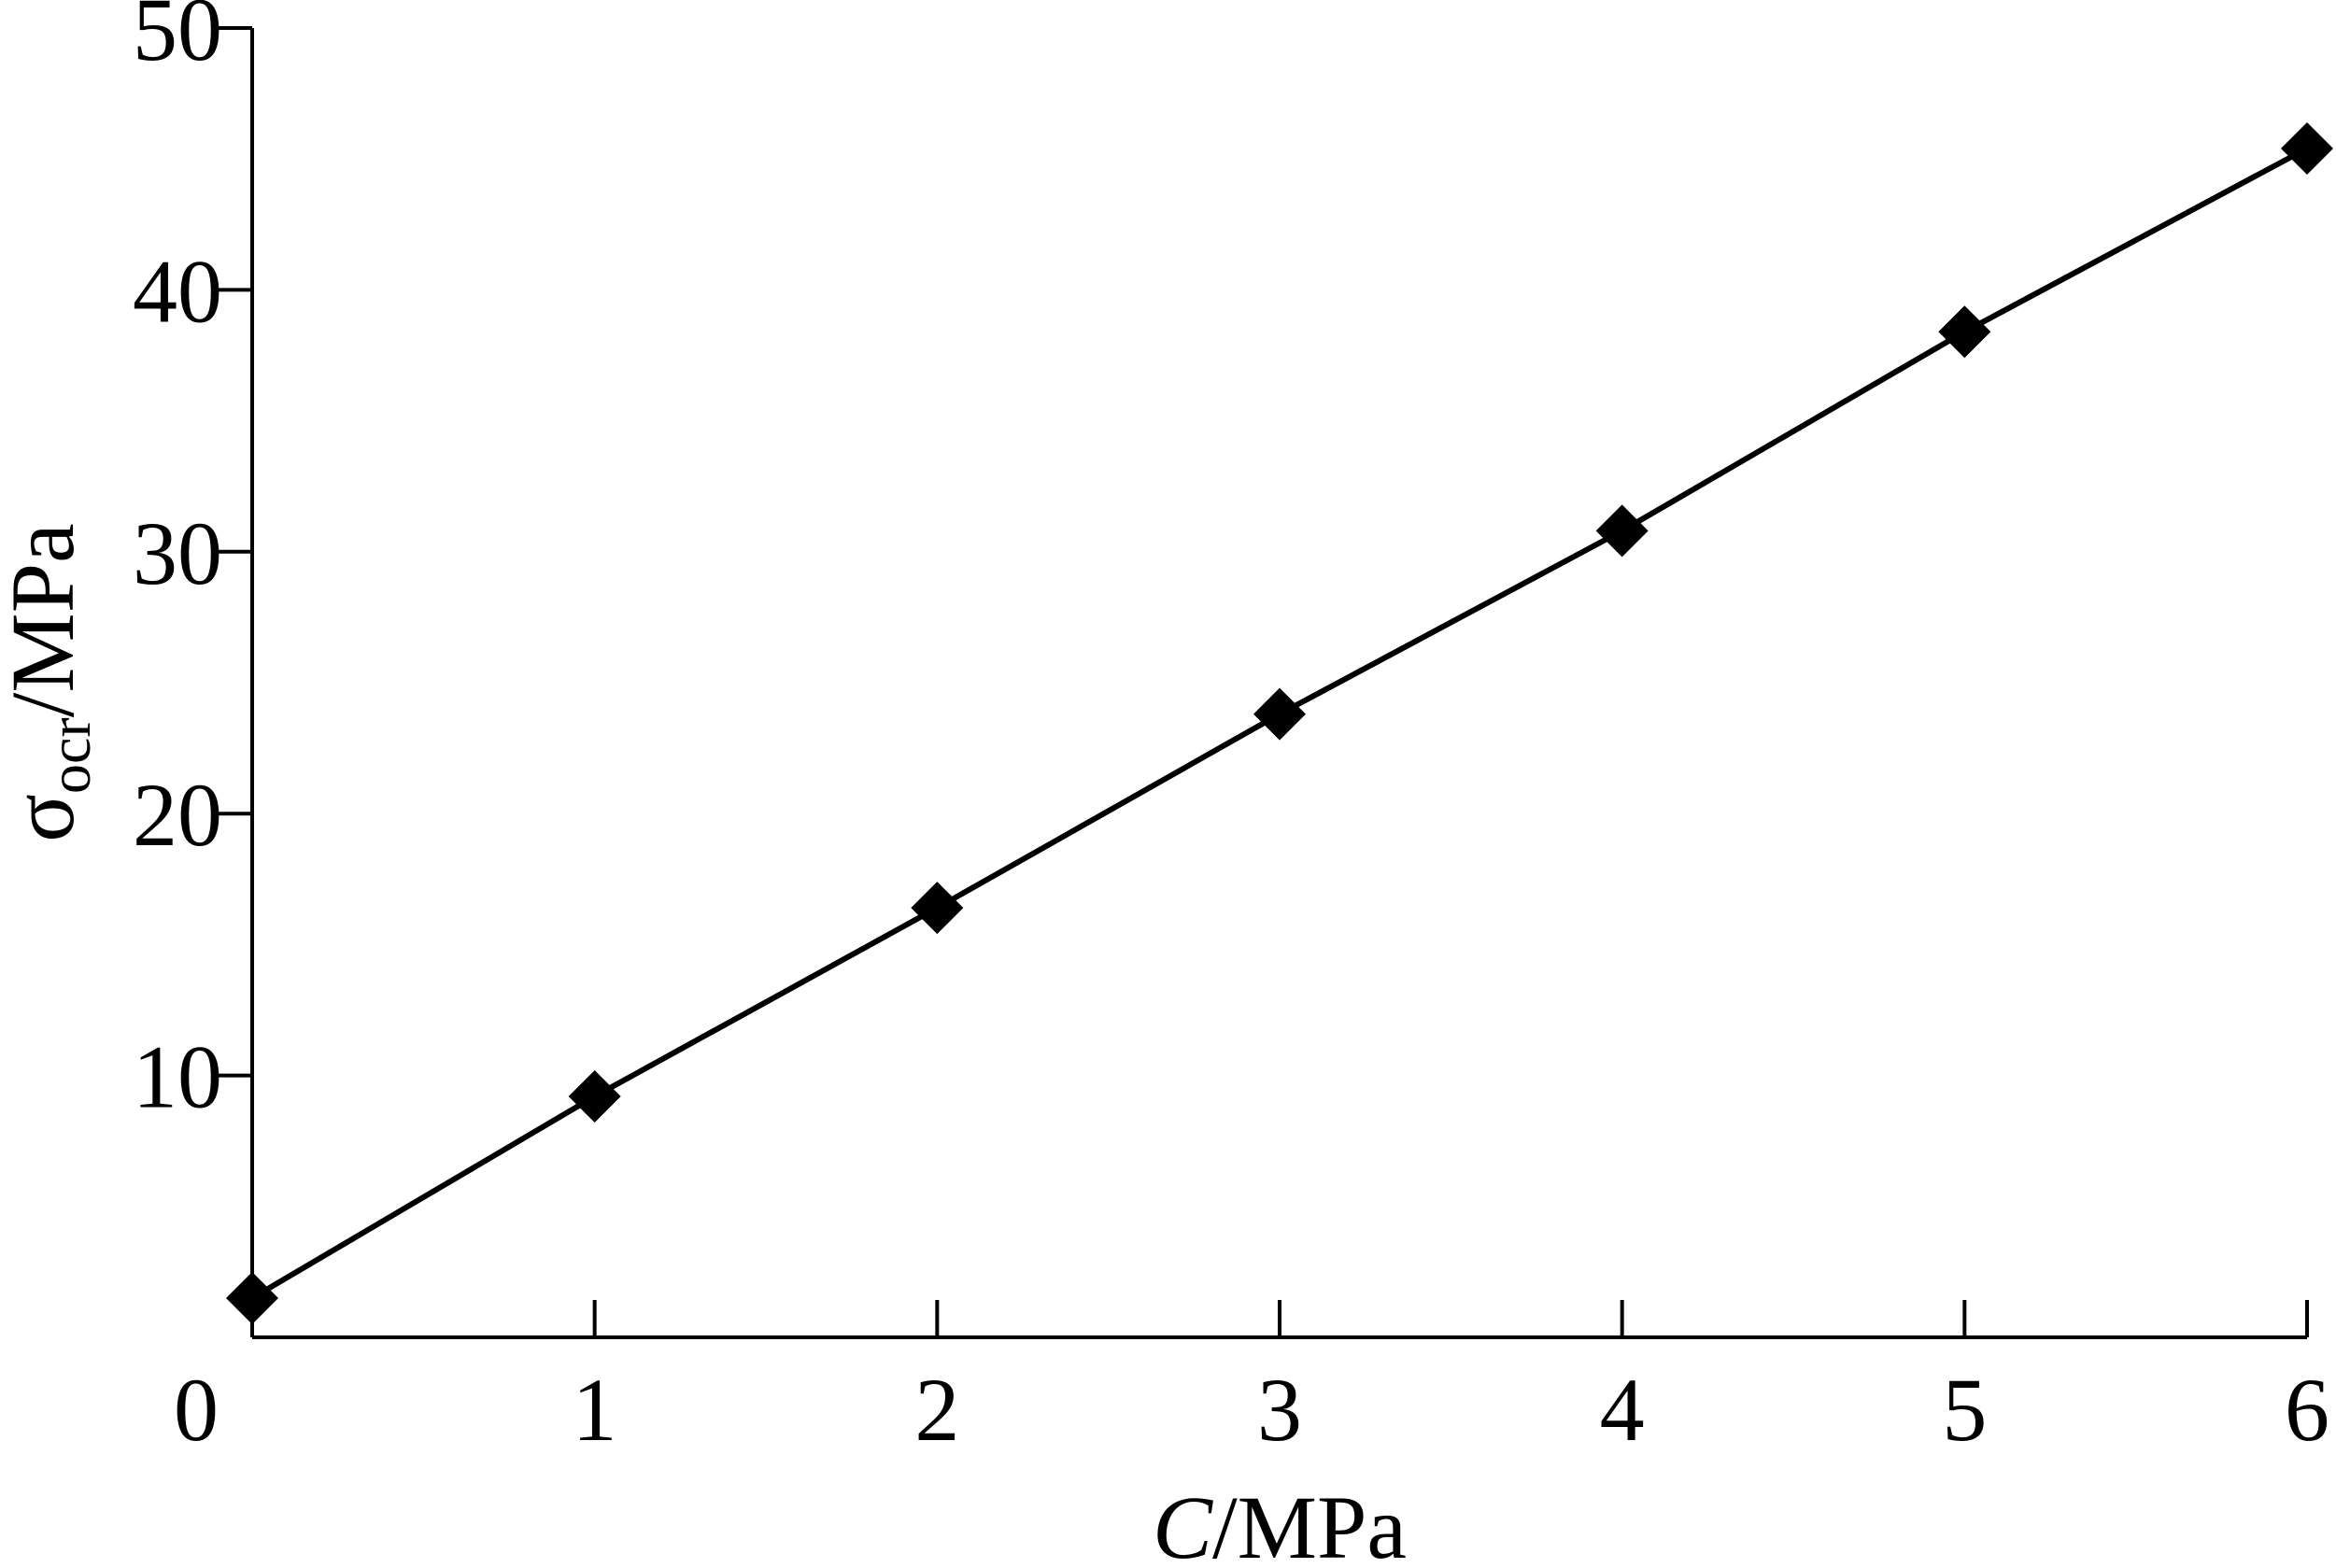  I want to click on y-tick-label-3: 40, so click(177, 291).